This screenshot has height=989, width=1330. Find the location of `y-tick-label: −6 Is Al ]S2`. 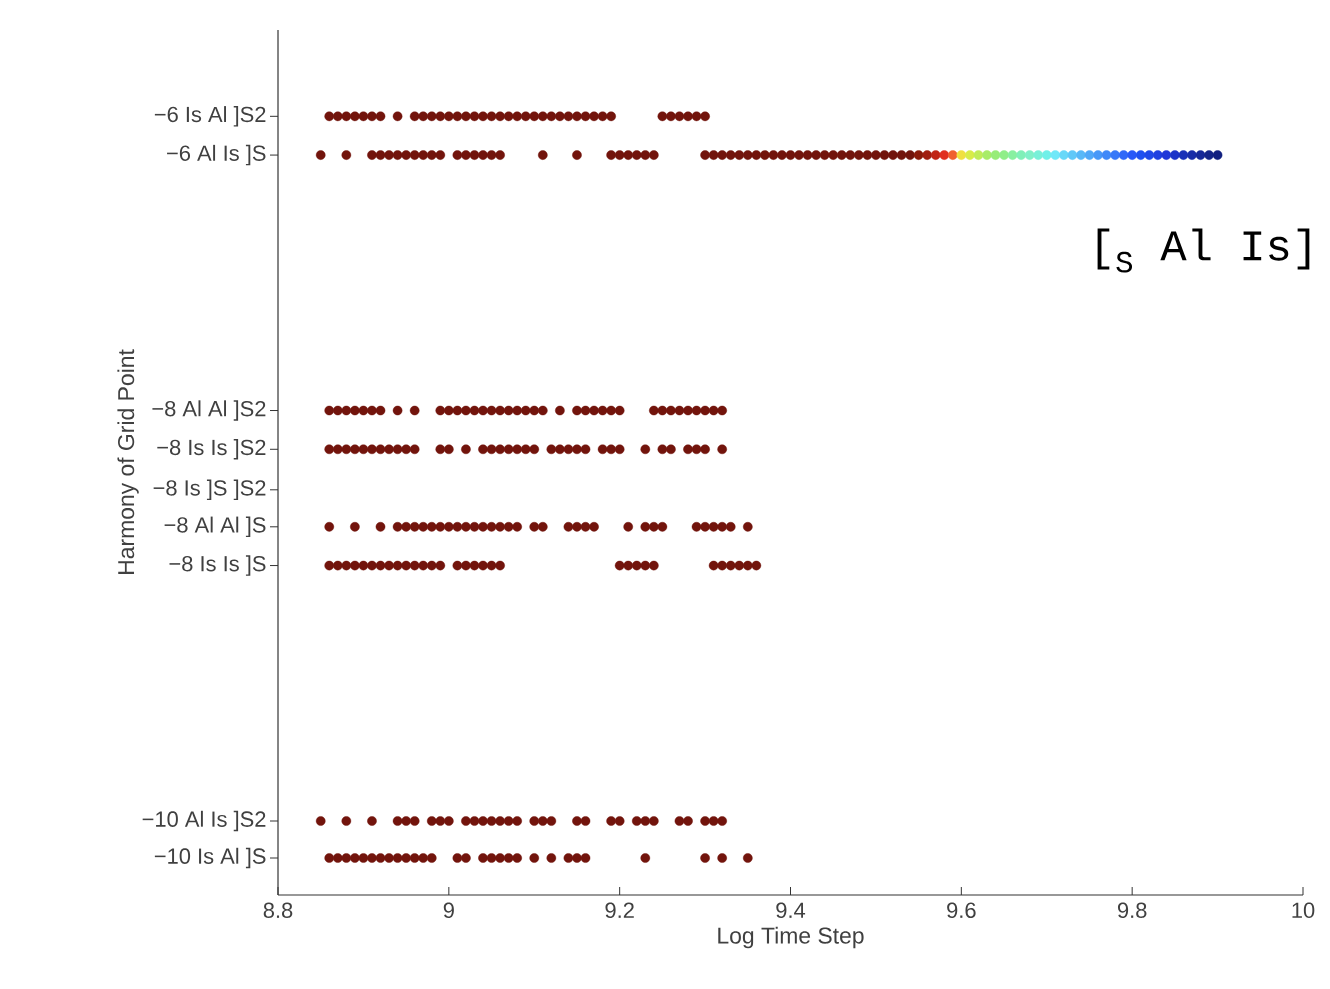

y-tick-label: −6 Is Al ]S2 is located at coordinates (210, 116).